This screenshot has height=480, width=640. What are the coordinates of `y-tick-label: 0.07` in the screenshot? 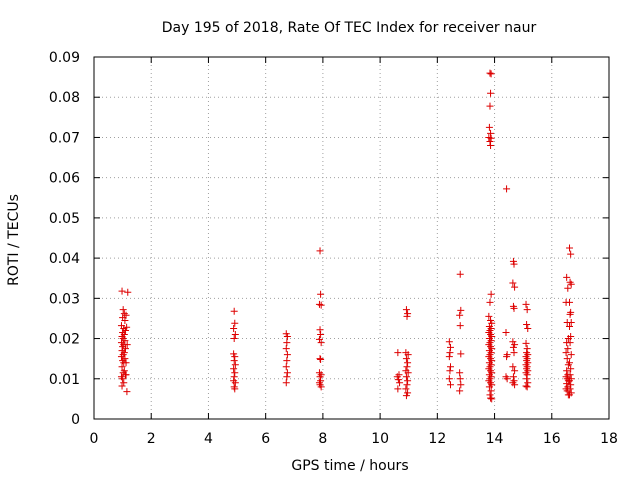 It's located at (64, 138).